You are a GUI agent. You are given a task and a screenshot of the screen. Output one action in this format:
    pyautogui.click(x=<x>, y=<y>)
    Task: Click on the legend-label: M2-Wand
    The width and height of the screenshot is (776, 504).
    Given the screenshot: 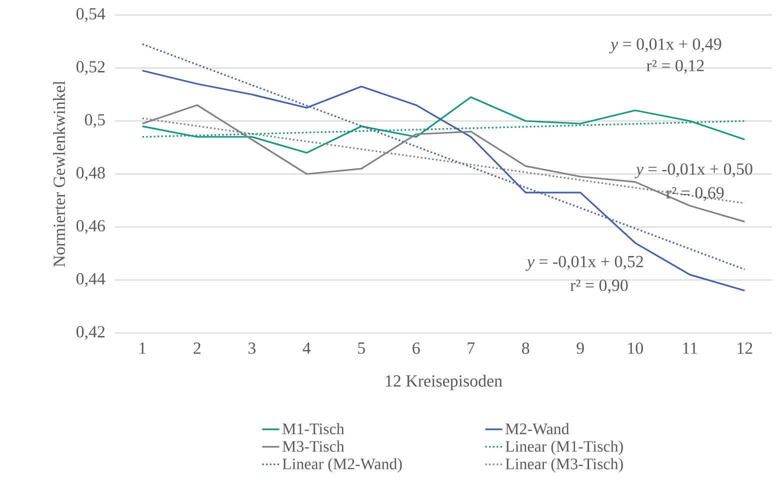 What is the action you would take?
    pyautogui.click(x=538, y=428)
    